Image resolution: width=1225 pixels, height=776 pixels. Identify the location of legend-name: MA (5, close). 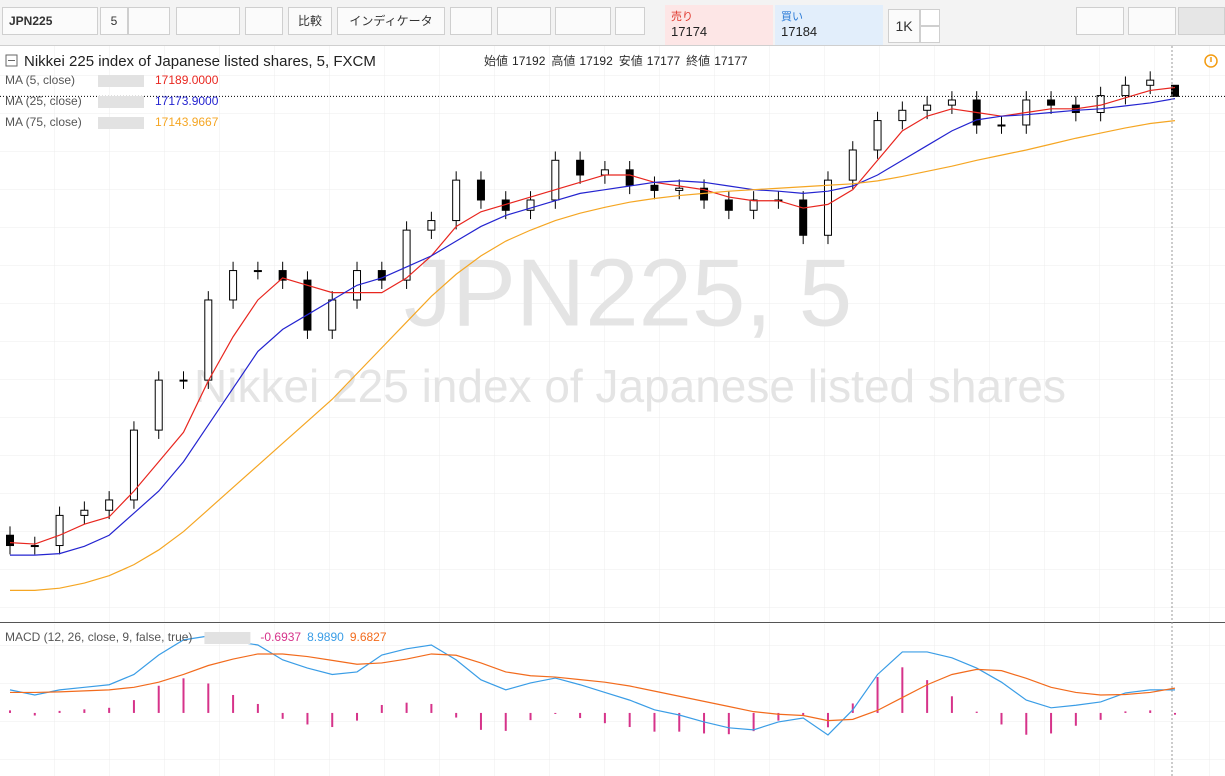
(40, 80).